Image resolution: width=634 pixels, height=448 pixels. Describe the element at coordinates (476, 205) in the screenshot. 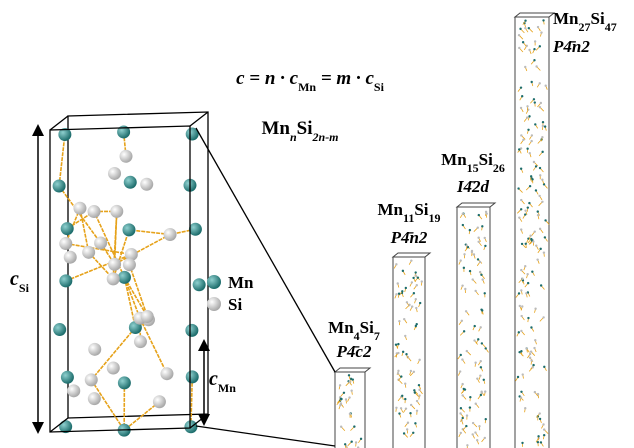

I see `supercell-top` at that location.